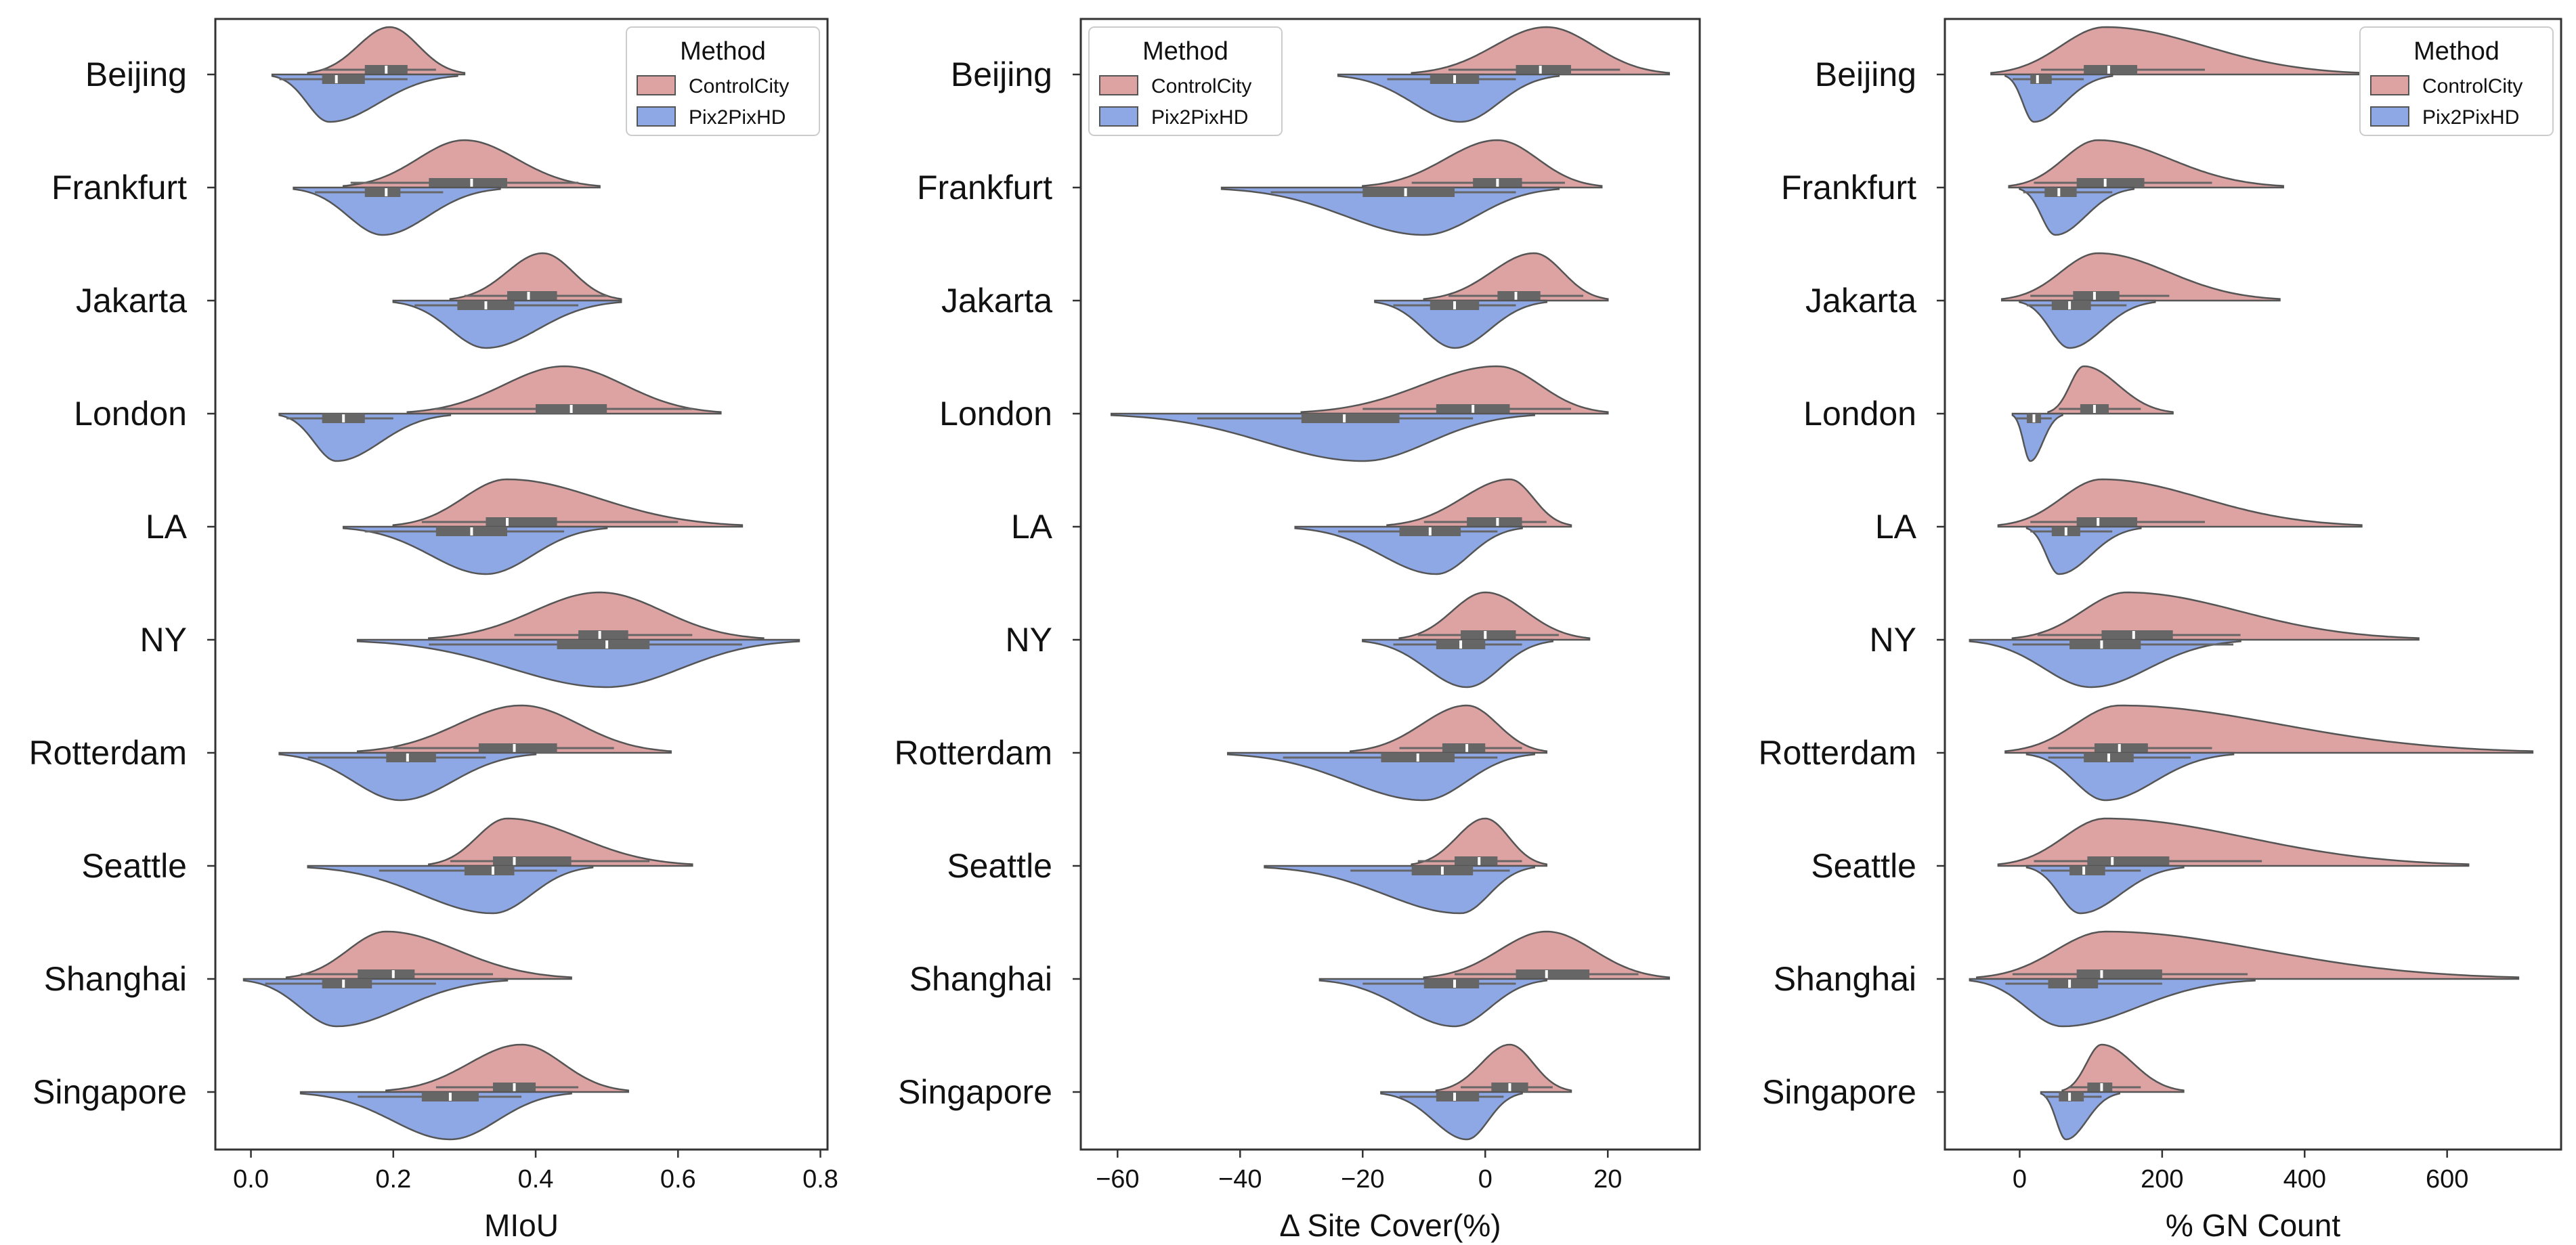  I want to click on x-tick-label: 0.6, so click(678, 1179).